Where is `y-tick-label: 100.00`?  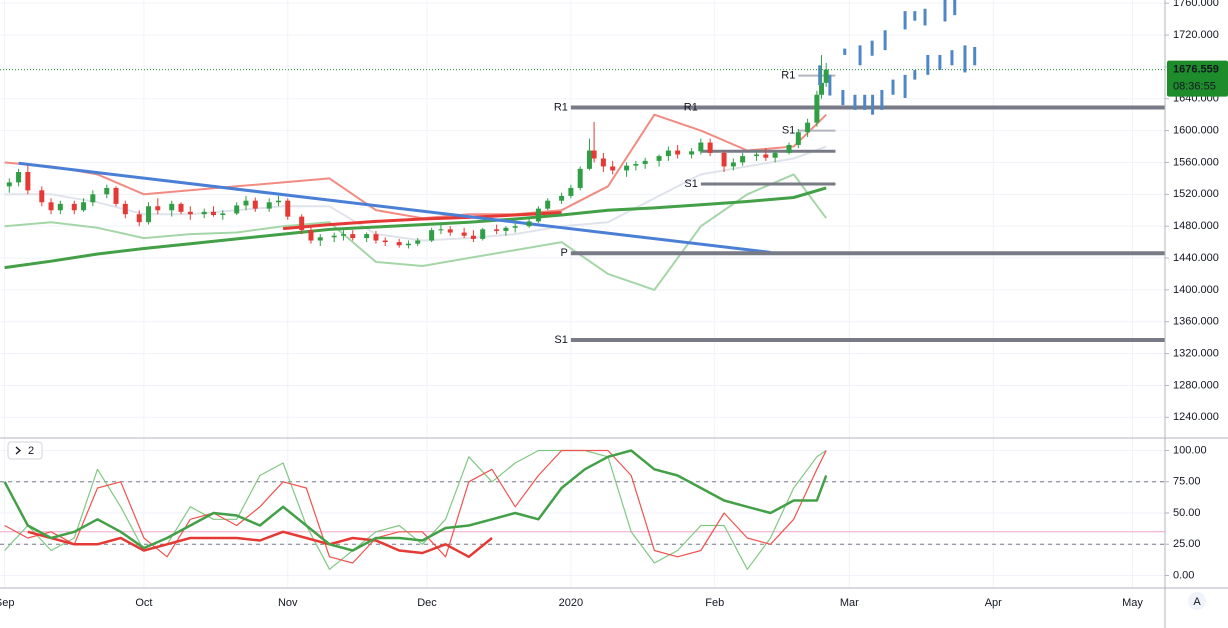 y-tick-label: 100.00 is located at coordinates (1190, 450).